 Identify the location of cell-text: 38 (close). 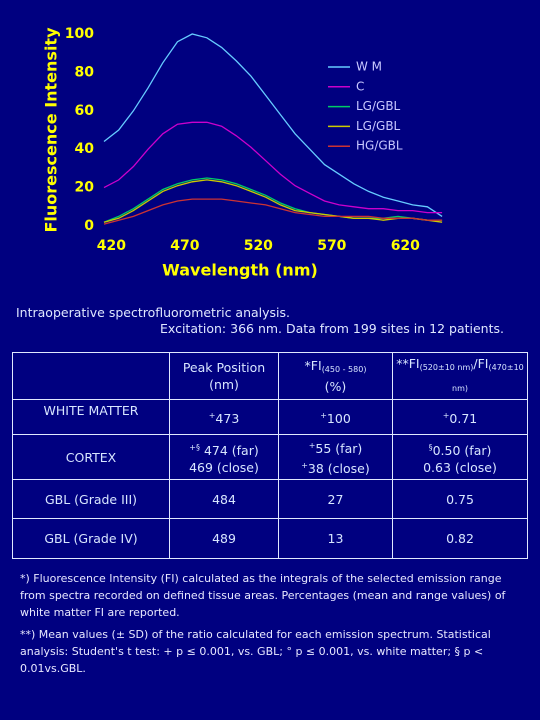
(338, 469).